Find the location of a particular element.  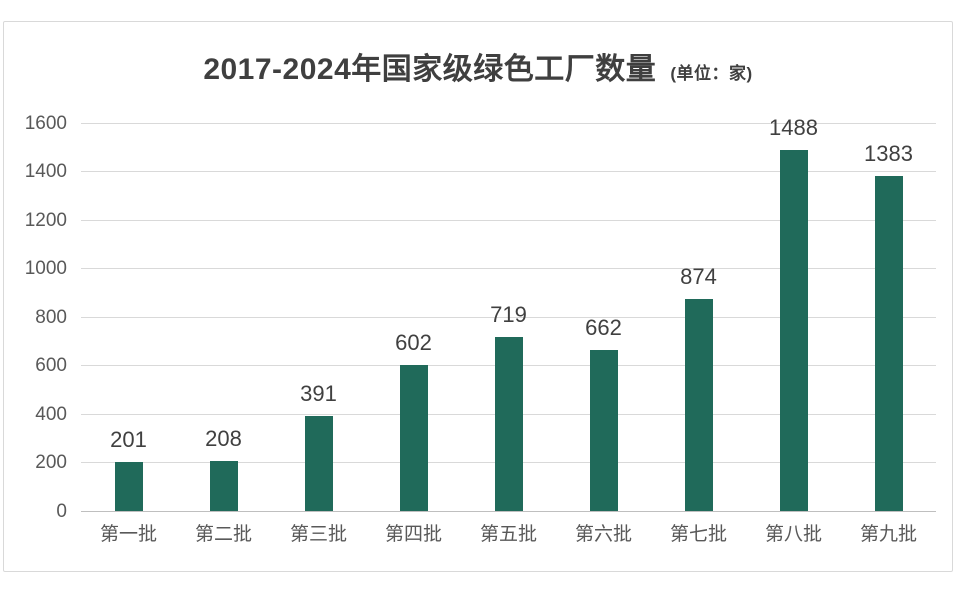

chart-title-unit: (单位：家) is located at coordinates (711, 73).